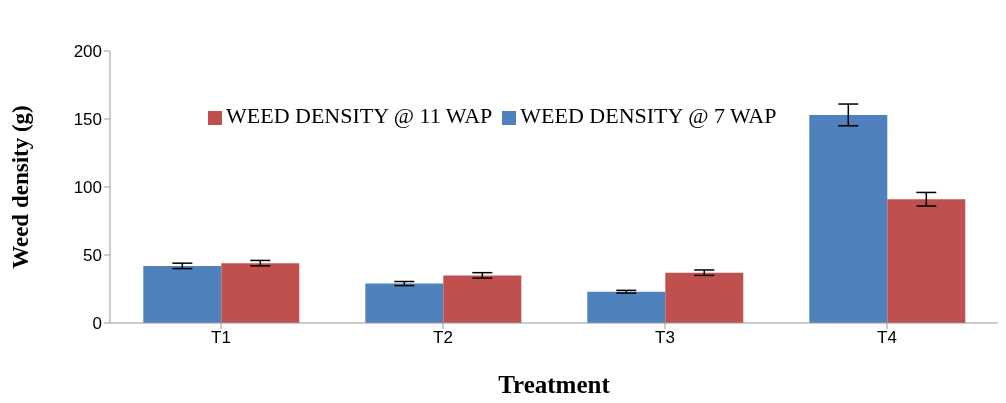 The height and width of the screenshot is (403, 1006). What do you see at coordinates (359, 115) in the screenshot?
I see `legend-label: WEED DENSITY @ 11 WAP` at bounding box center [359, 115].